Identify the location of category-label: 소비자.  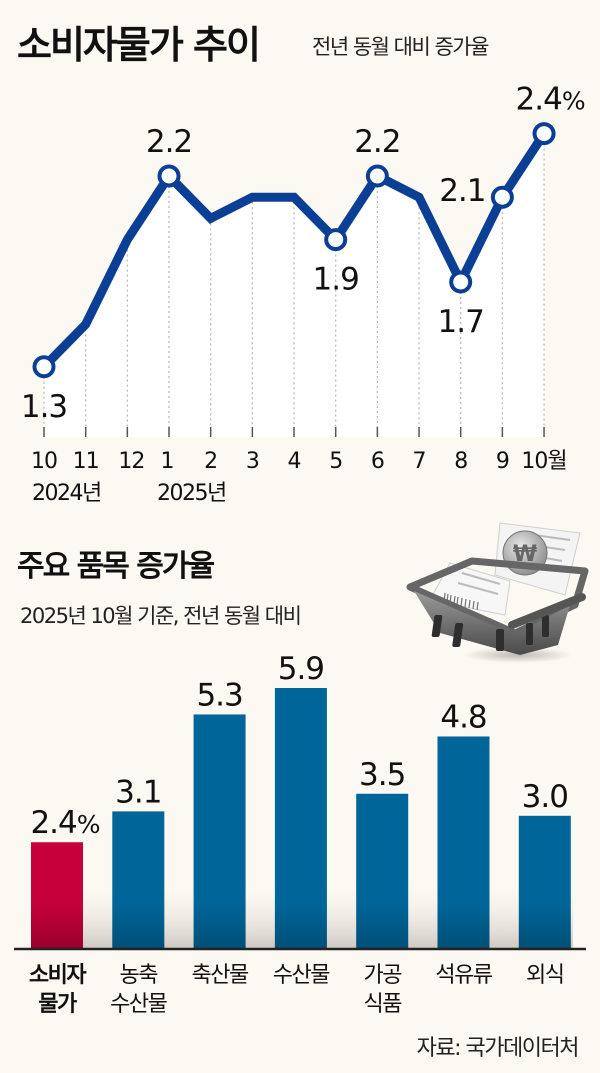
(58, 975).